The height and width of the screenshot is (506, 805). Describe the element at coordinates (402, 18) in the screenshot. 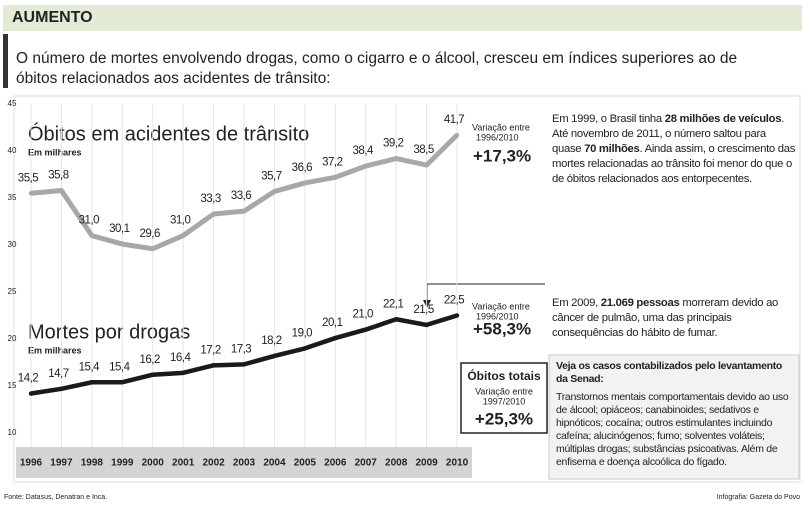

I see `header-band` at that location.